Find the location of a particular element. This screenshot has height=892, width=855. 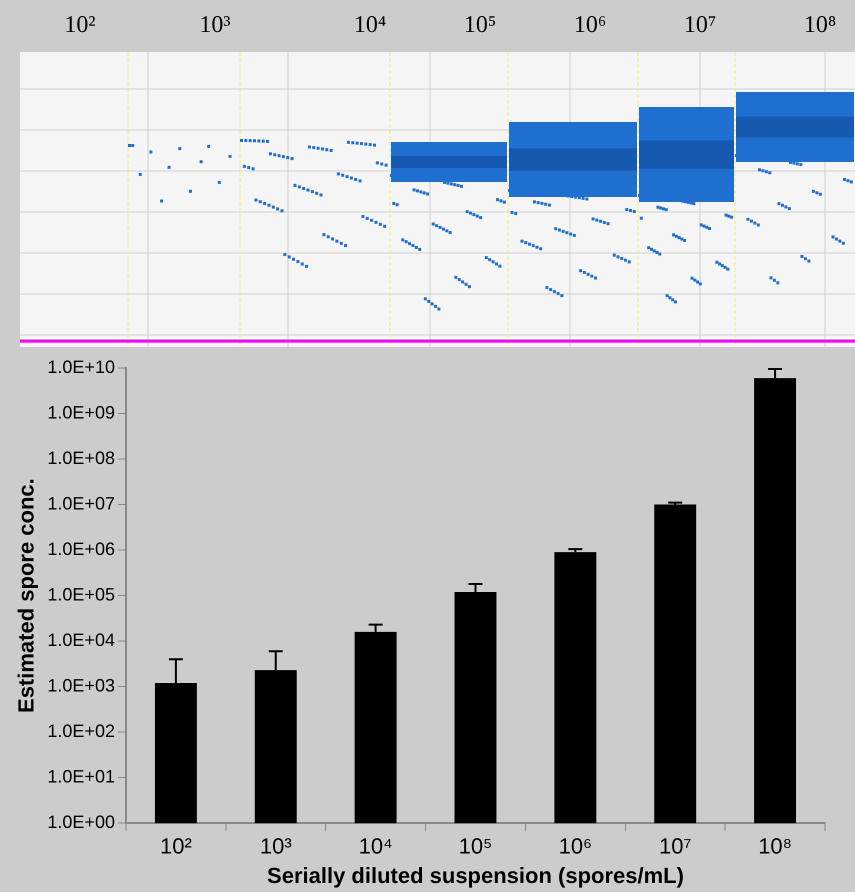

y-tick-label: 1.0E+09 is located at coordinates (81, 412).